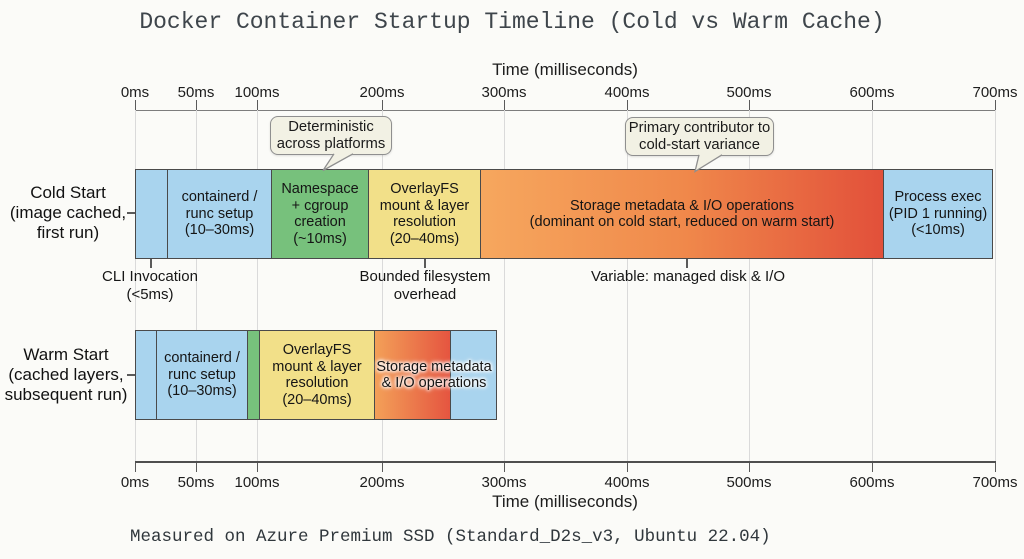 This screenshot has height=559, width=1024. I want to click on top-tick-label-50ms: 50ms, so click(196, 92).